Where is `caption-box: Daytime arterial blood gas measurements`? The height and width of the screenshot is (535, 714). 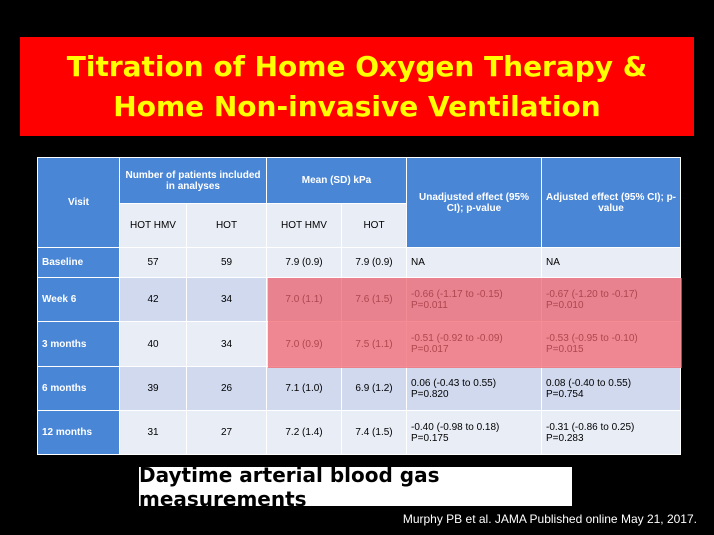 caption-box: Daytime arterial blood gas measurements is located at coordinates (355, 487).